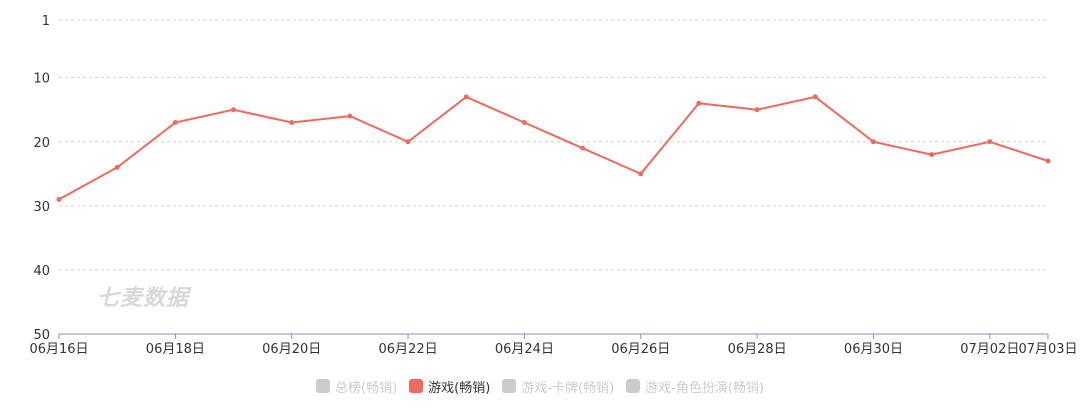 Image resolution: width=1080 pixels, height=420 pixels. I want to click on y-tick-label: 40, so click(41, 271).